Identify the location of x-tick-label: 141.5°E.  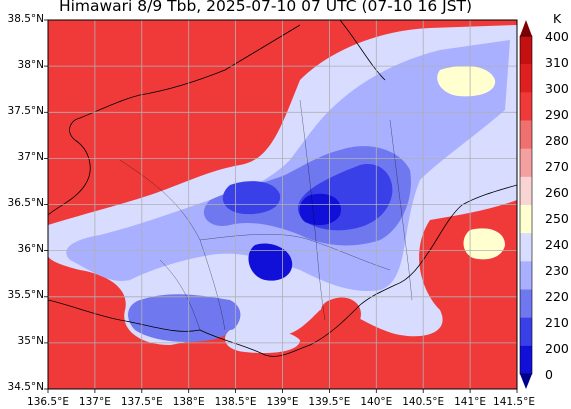
(514, 402).